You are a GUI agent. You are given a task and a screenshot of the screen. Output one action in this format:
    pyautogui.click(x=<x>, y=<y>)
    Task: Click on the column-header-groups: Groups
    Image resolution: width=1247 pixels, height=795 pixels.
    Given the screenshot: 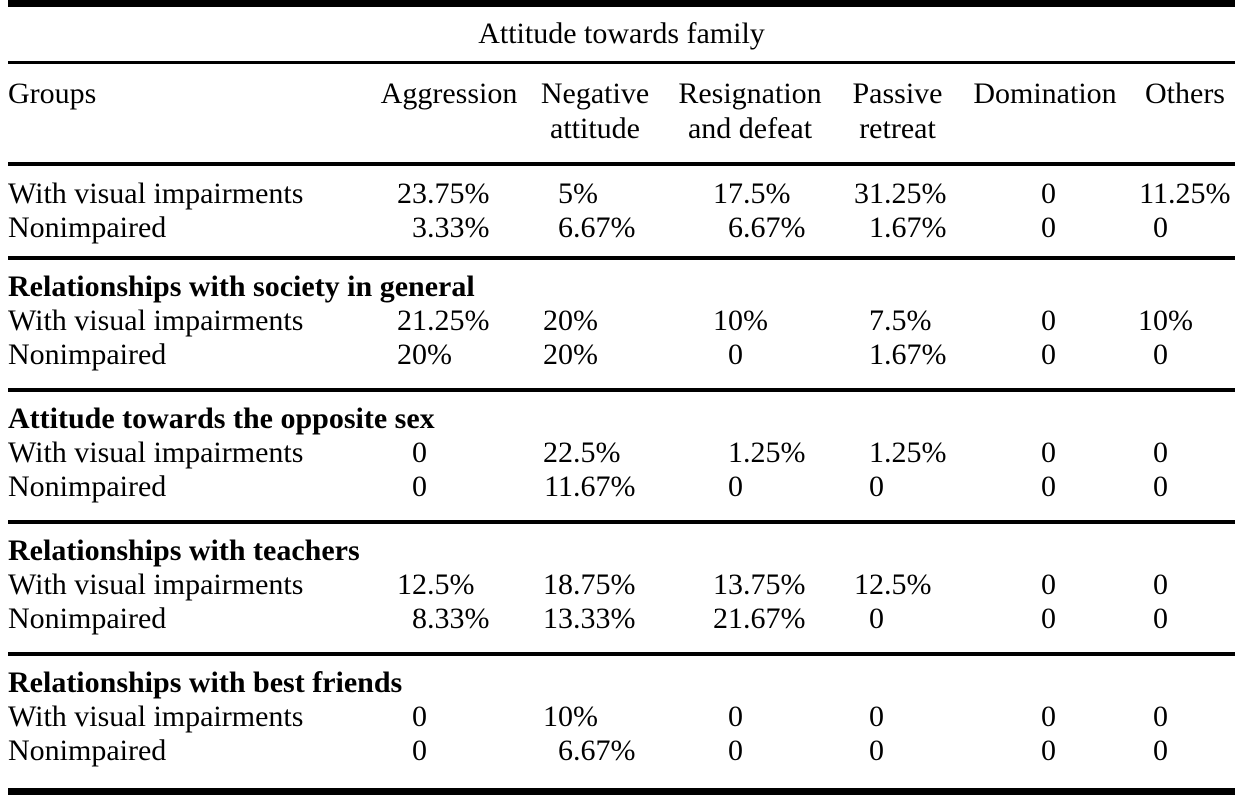 What is the action you would take?
    pyautogui.click(x=52, y=93)
    